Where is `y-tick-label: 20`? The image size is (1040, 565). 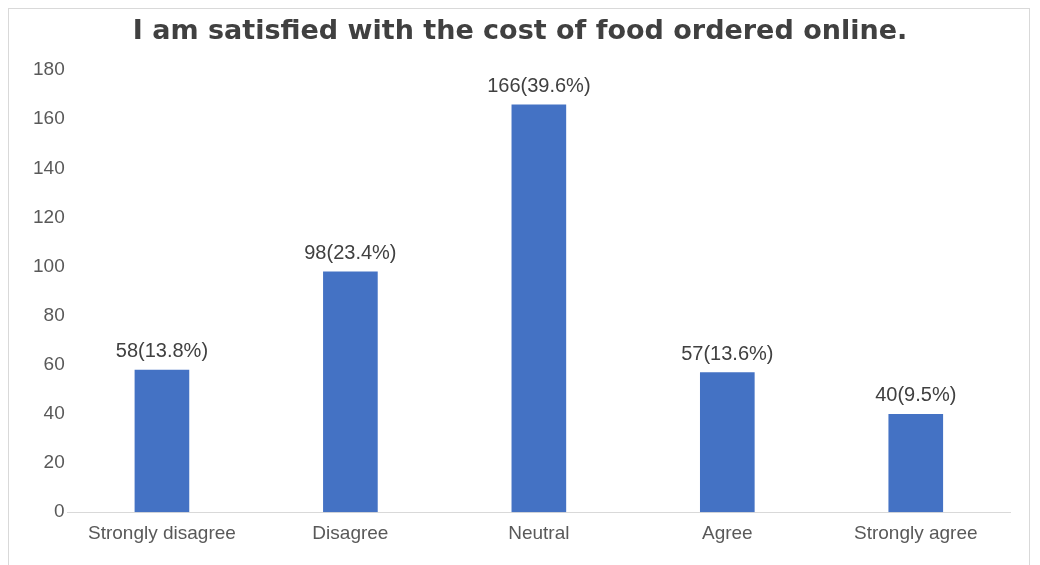 y-tick-label: 20 is located at coordinates (54, 462).